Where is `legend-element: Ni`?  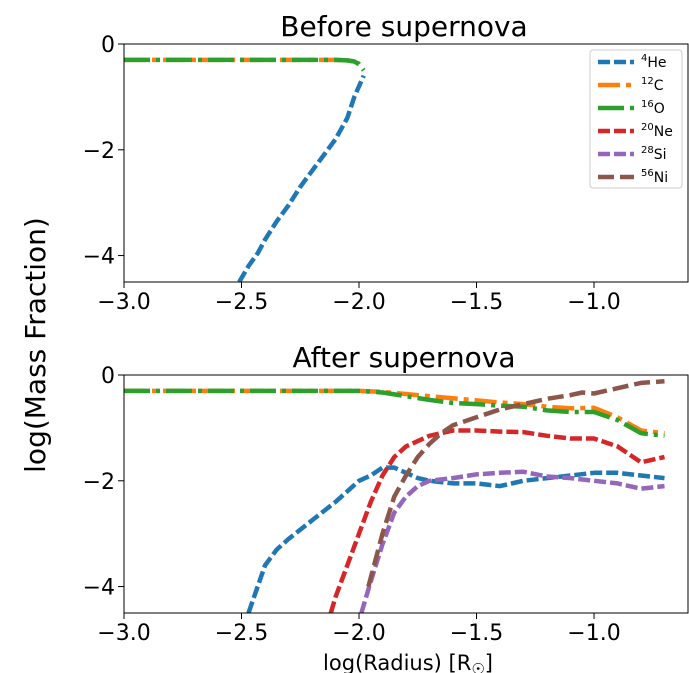 legend-element: Ni is located at coordinates (661, 178).